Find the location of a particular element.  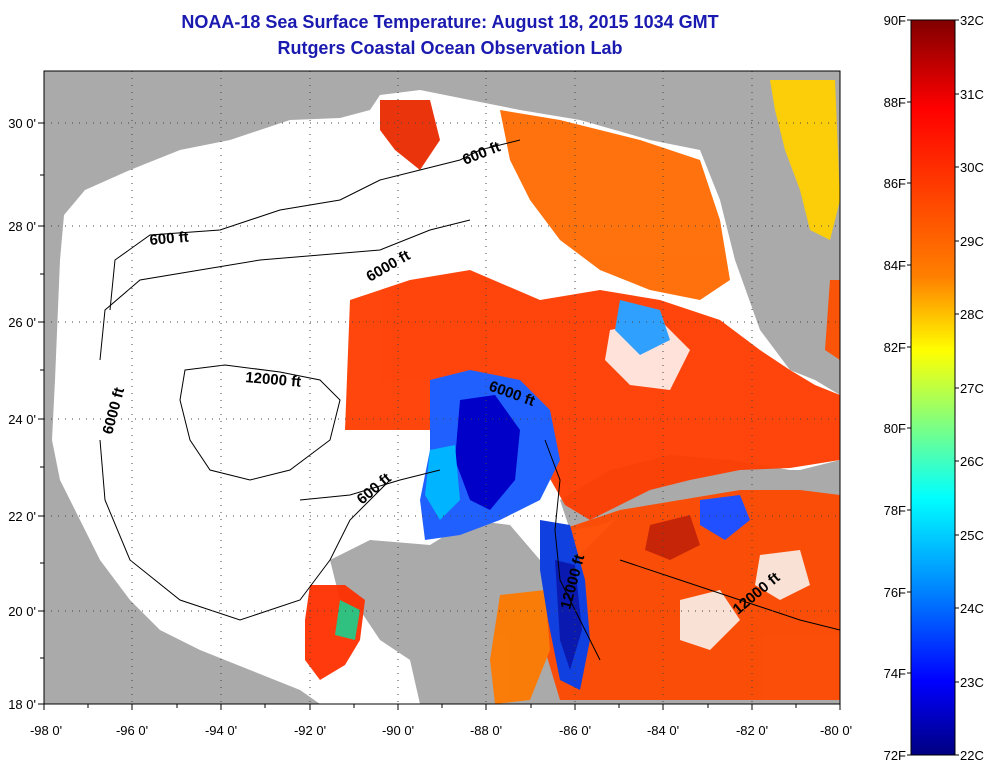

colorbar-gradient is located at coordinates (933, 387).